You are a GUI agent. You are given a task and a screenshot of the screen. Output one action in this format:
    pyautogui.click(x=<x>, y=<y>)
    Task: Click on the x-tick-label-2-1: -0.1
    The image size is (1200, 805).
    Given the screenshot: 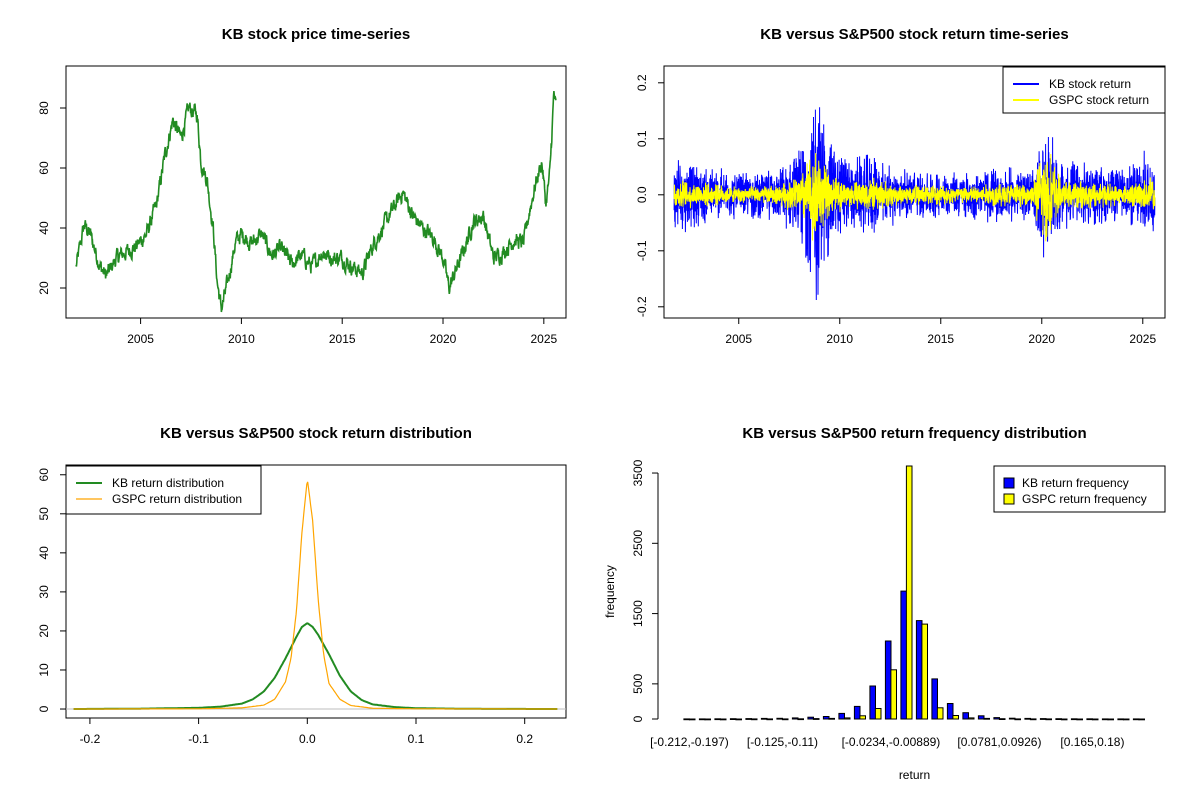 What is the action you would take?
    pyautogui.click(x=198, y=739)
    